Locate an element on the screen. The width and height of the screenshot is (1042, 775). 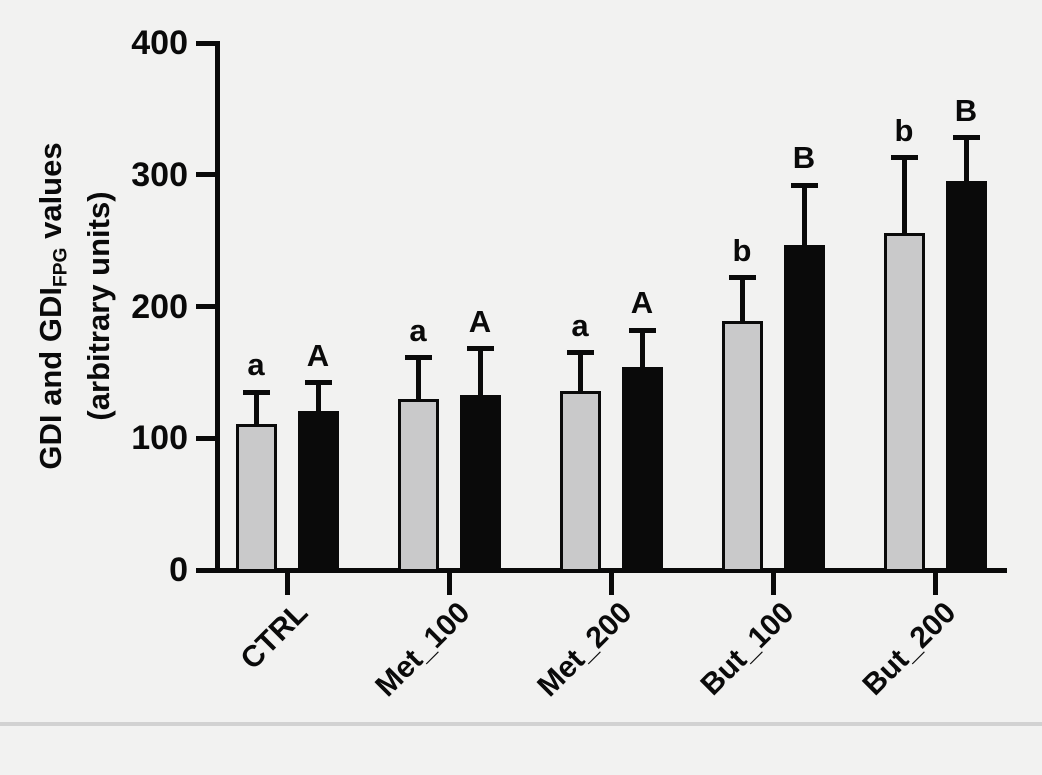
y-axis-title-line1: GDI and GDIFPG values is located at coordinates (52, 306).